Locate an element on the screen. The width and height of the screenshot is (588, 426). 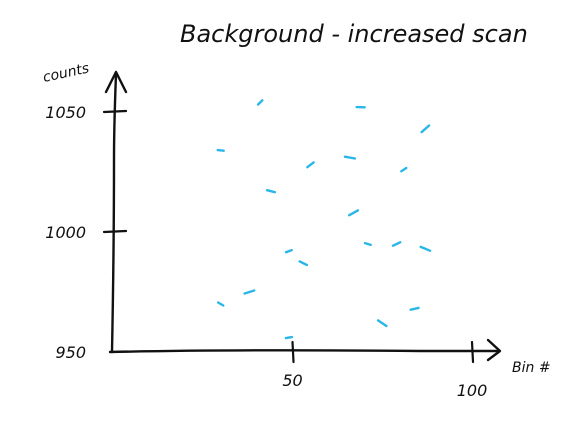
x-tick-label: 50 is located at coordinates (292, 380).